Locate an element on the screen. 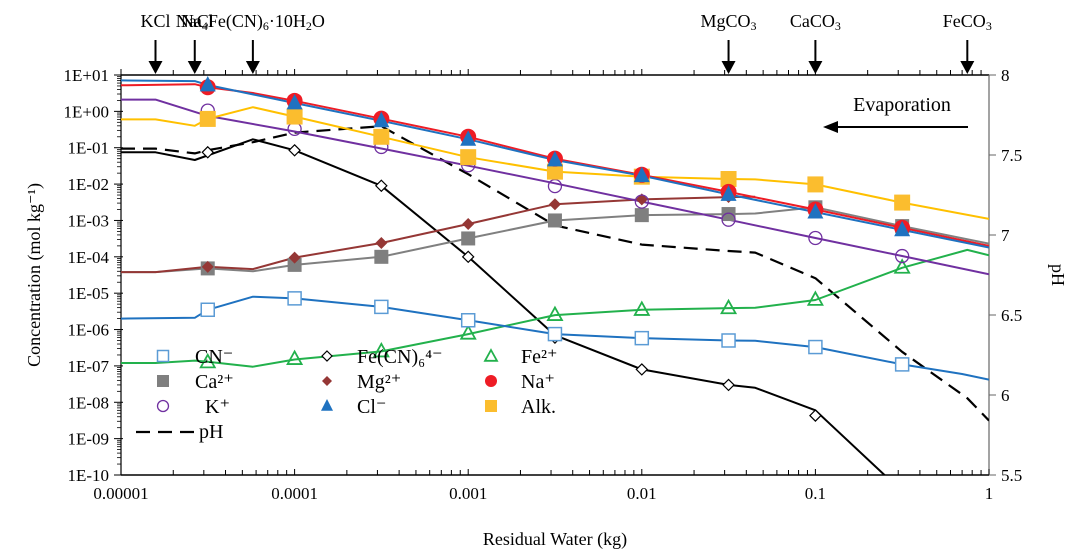  mineral-label: FeCO3 is located at coordinates (967, 22).